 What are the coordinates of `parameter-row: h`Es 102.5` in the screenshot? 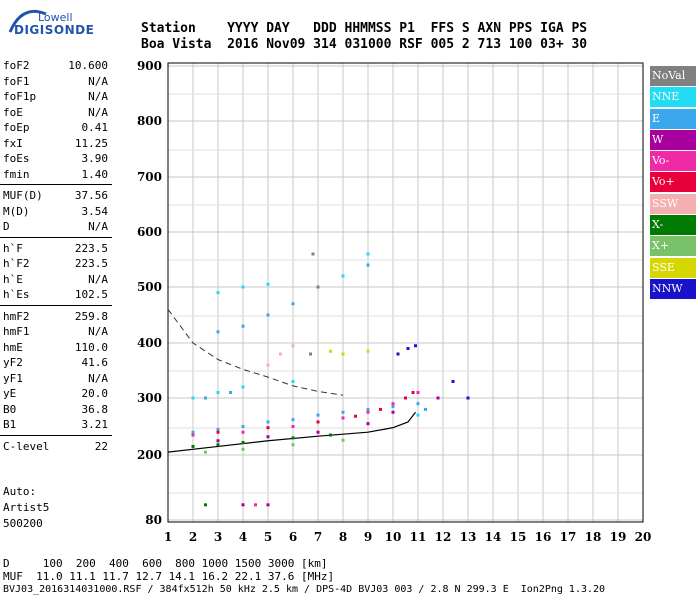 It's located at (56, 295).